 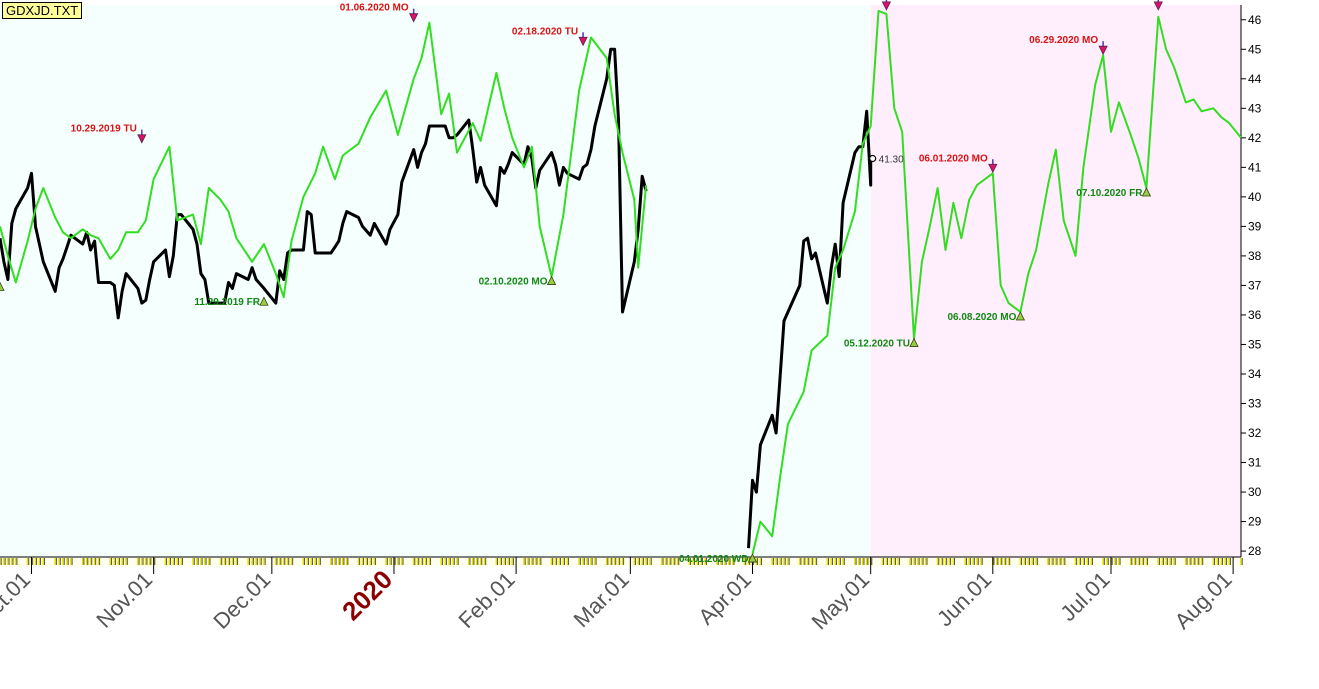 I want to click on y-tick-label: 31, so click(x=1255, y=463).